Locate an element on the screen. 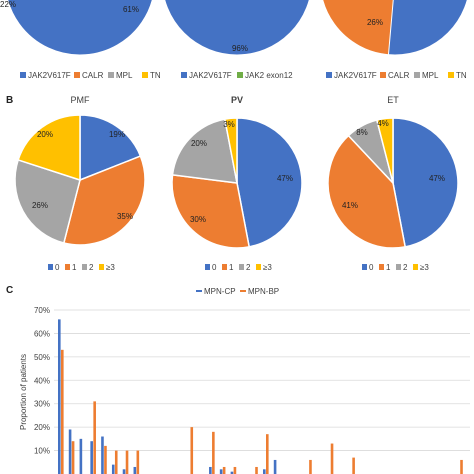  pie-pv-label-2: 20% is located at coordinates (199, 143).